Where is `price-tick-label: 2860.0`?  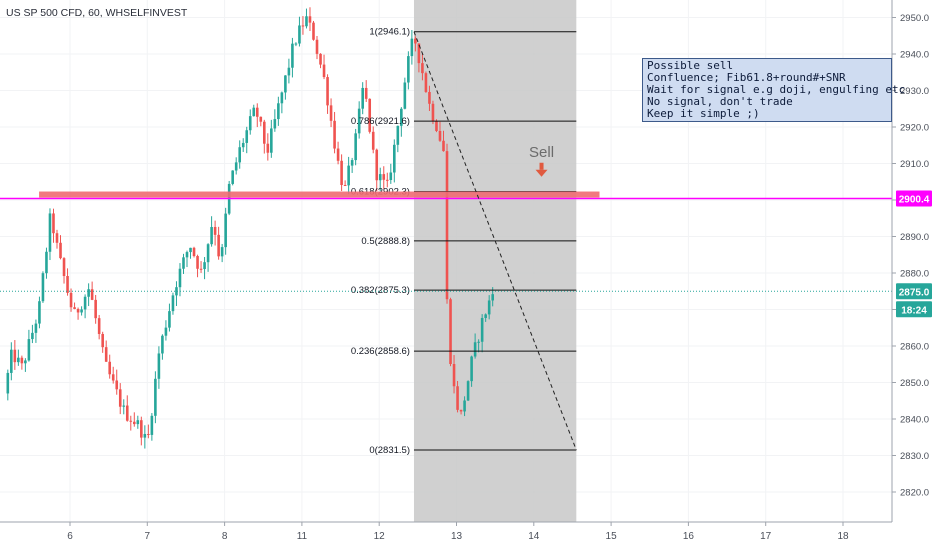
price-tick-label: 2860.0 is located at coordinates (914, 347).